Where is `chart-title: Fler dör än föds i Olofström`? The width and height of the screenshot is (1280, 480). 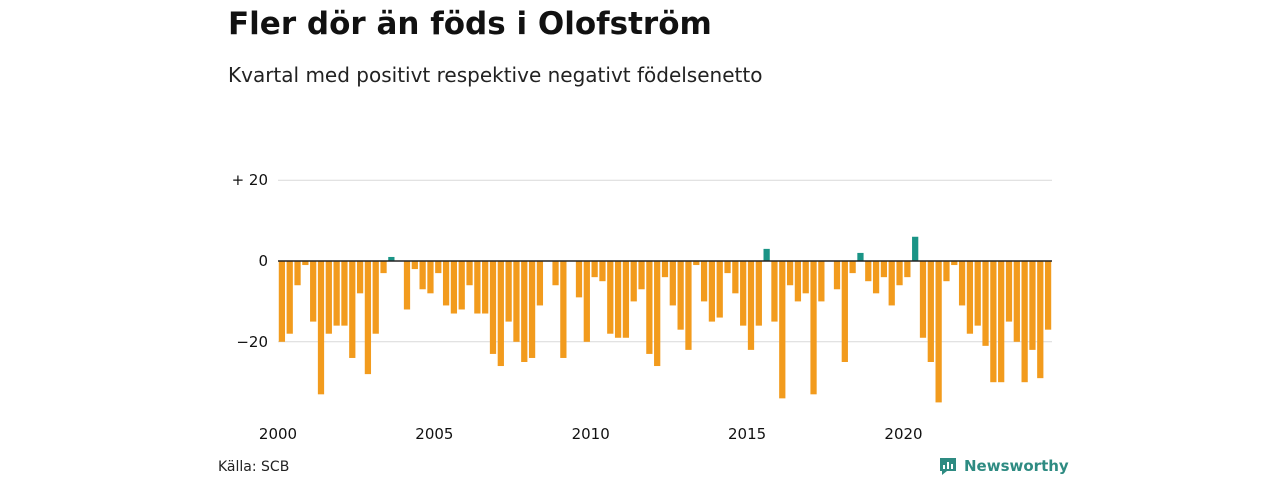 chart-title: Fler dör än föds i Olofström is located at coordinates (470, 24).